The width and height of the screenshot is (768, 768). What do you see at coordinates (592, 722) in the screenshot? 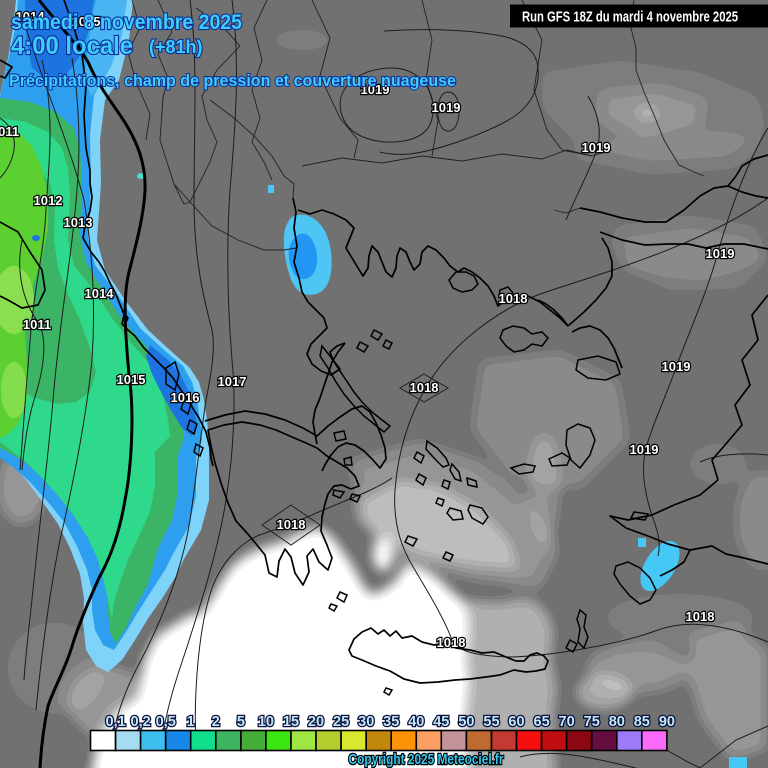
I see `svg-text: 75` at bounding box center [592, 722].